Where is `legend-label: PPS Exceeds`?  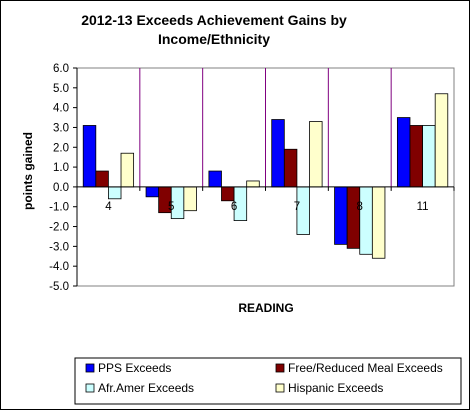 legend-label: PPS Exceeds is located at coordinates (134, 368).